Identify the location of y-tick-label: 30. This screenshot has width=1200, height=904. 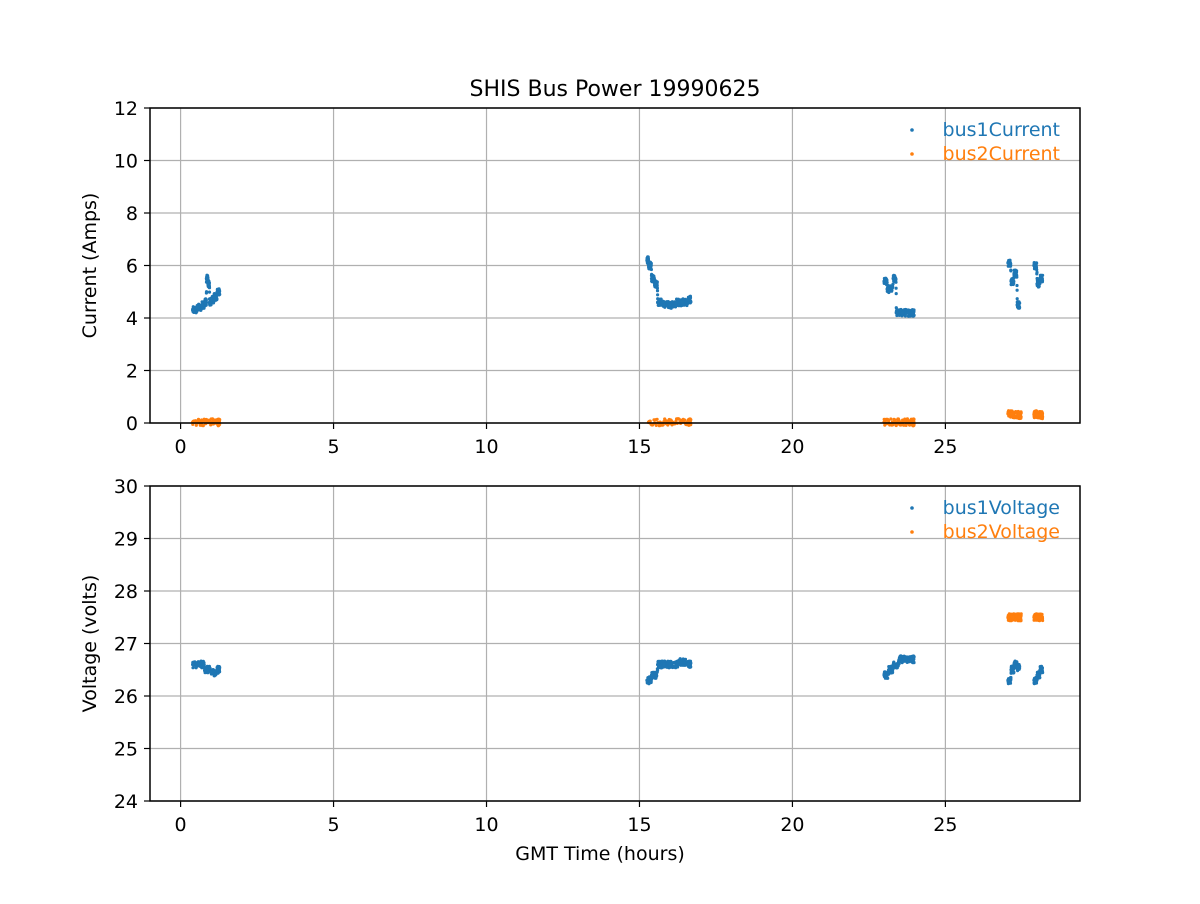
(126, 487).